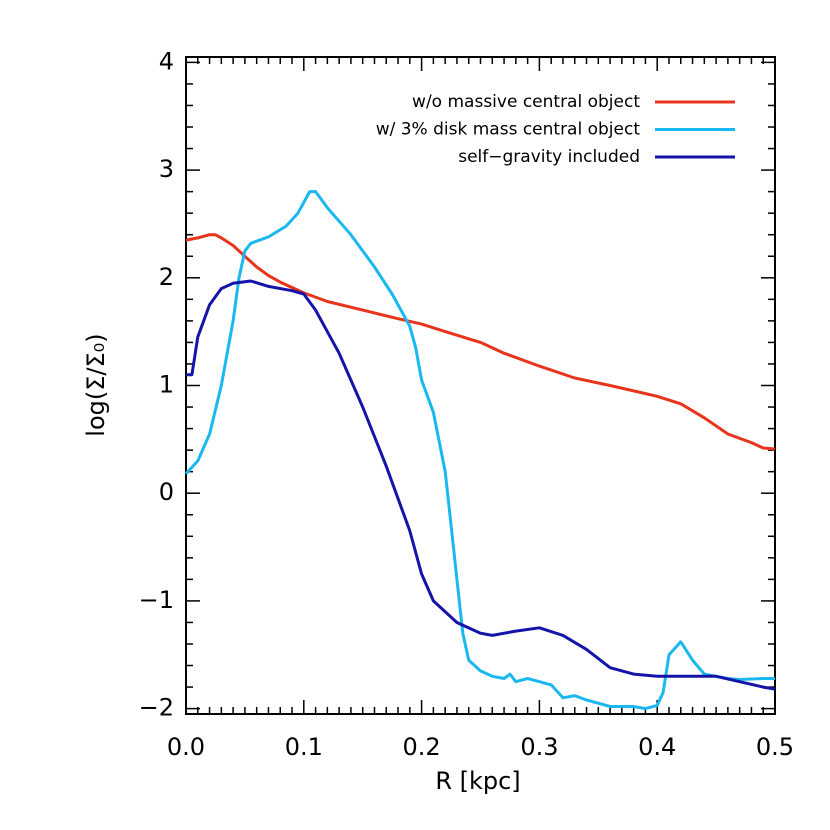 Image resolution: width=830 pixels, height=830 pixels. What do you see at coordinates (526, 102) in the screenshot?
I see `legend-label: w/o massive central object` at bounding box center [526, 102].